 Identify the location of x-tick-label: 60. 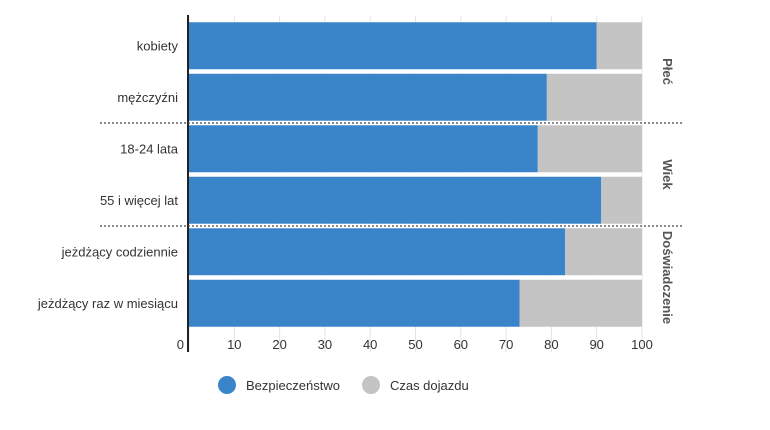
(461, 344).